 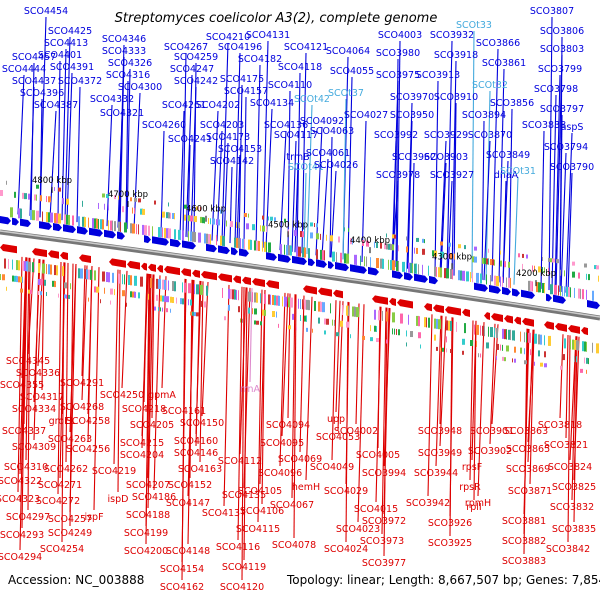 What do you see at coordinates (228, 137) in the screenshot?
I see `gene-label: SCO4173` at bounding box center [228, 137].